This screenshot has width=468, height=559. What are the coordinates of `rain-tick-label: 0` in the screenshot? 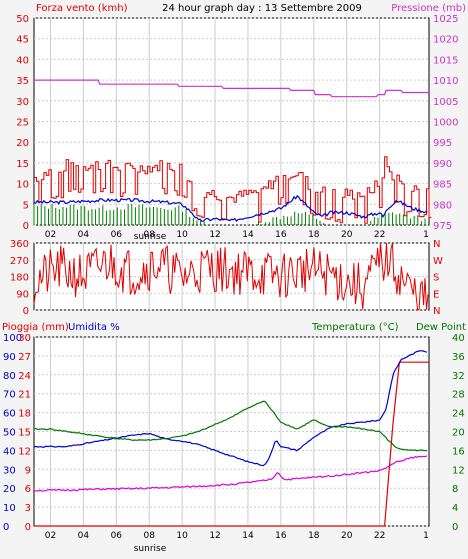 It's located at (28, 527).